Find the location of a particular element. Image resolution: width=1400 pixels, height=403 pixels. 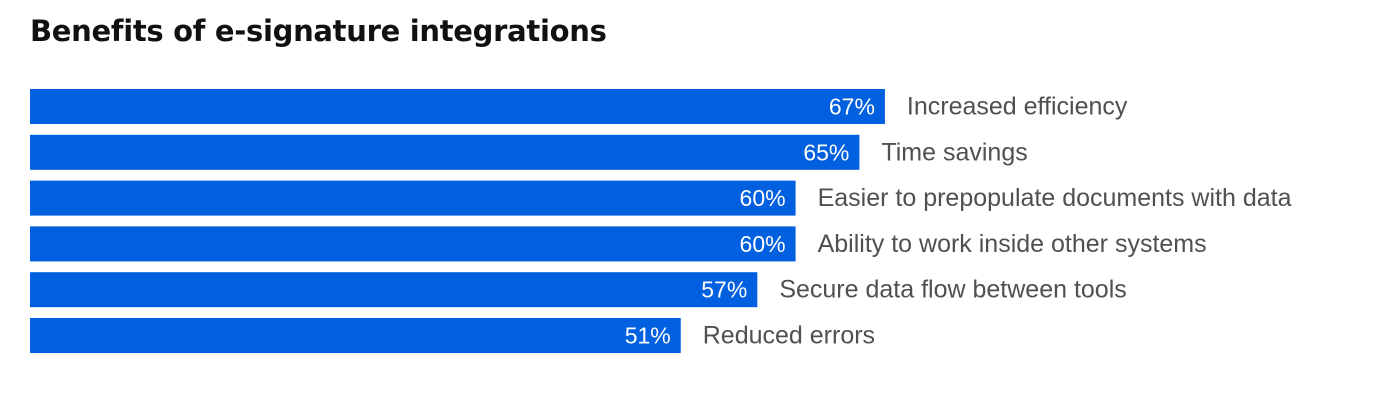

bar-value-label: 57% is located at coordinates (724, 290).